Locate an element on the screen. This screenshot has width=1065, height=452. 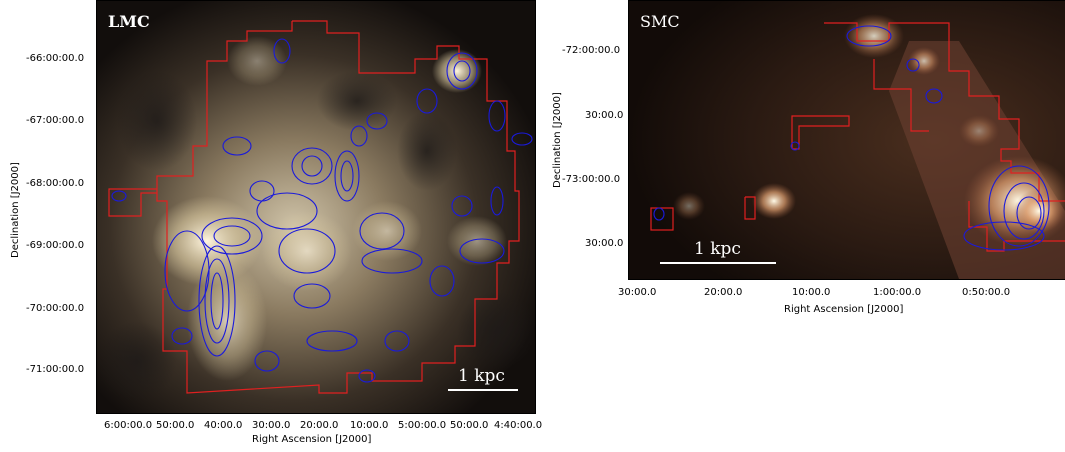
lmc-label: LMC is located at coordinates (129, 21).